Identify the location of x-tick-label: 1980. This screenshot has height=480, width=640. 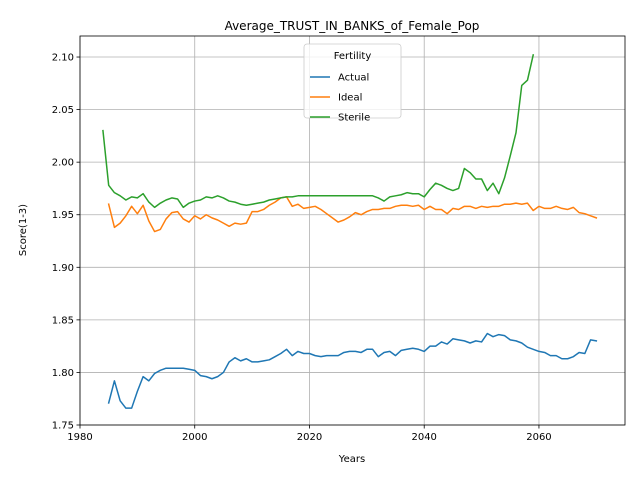
(79, 437).